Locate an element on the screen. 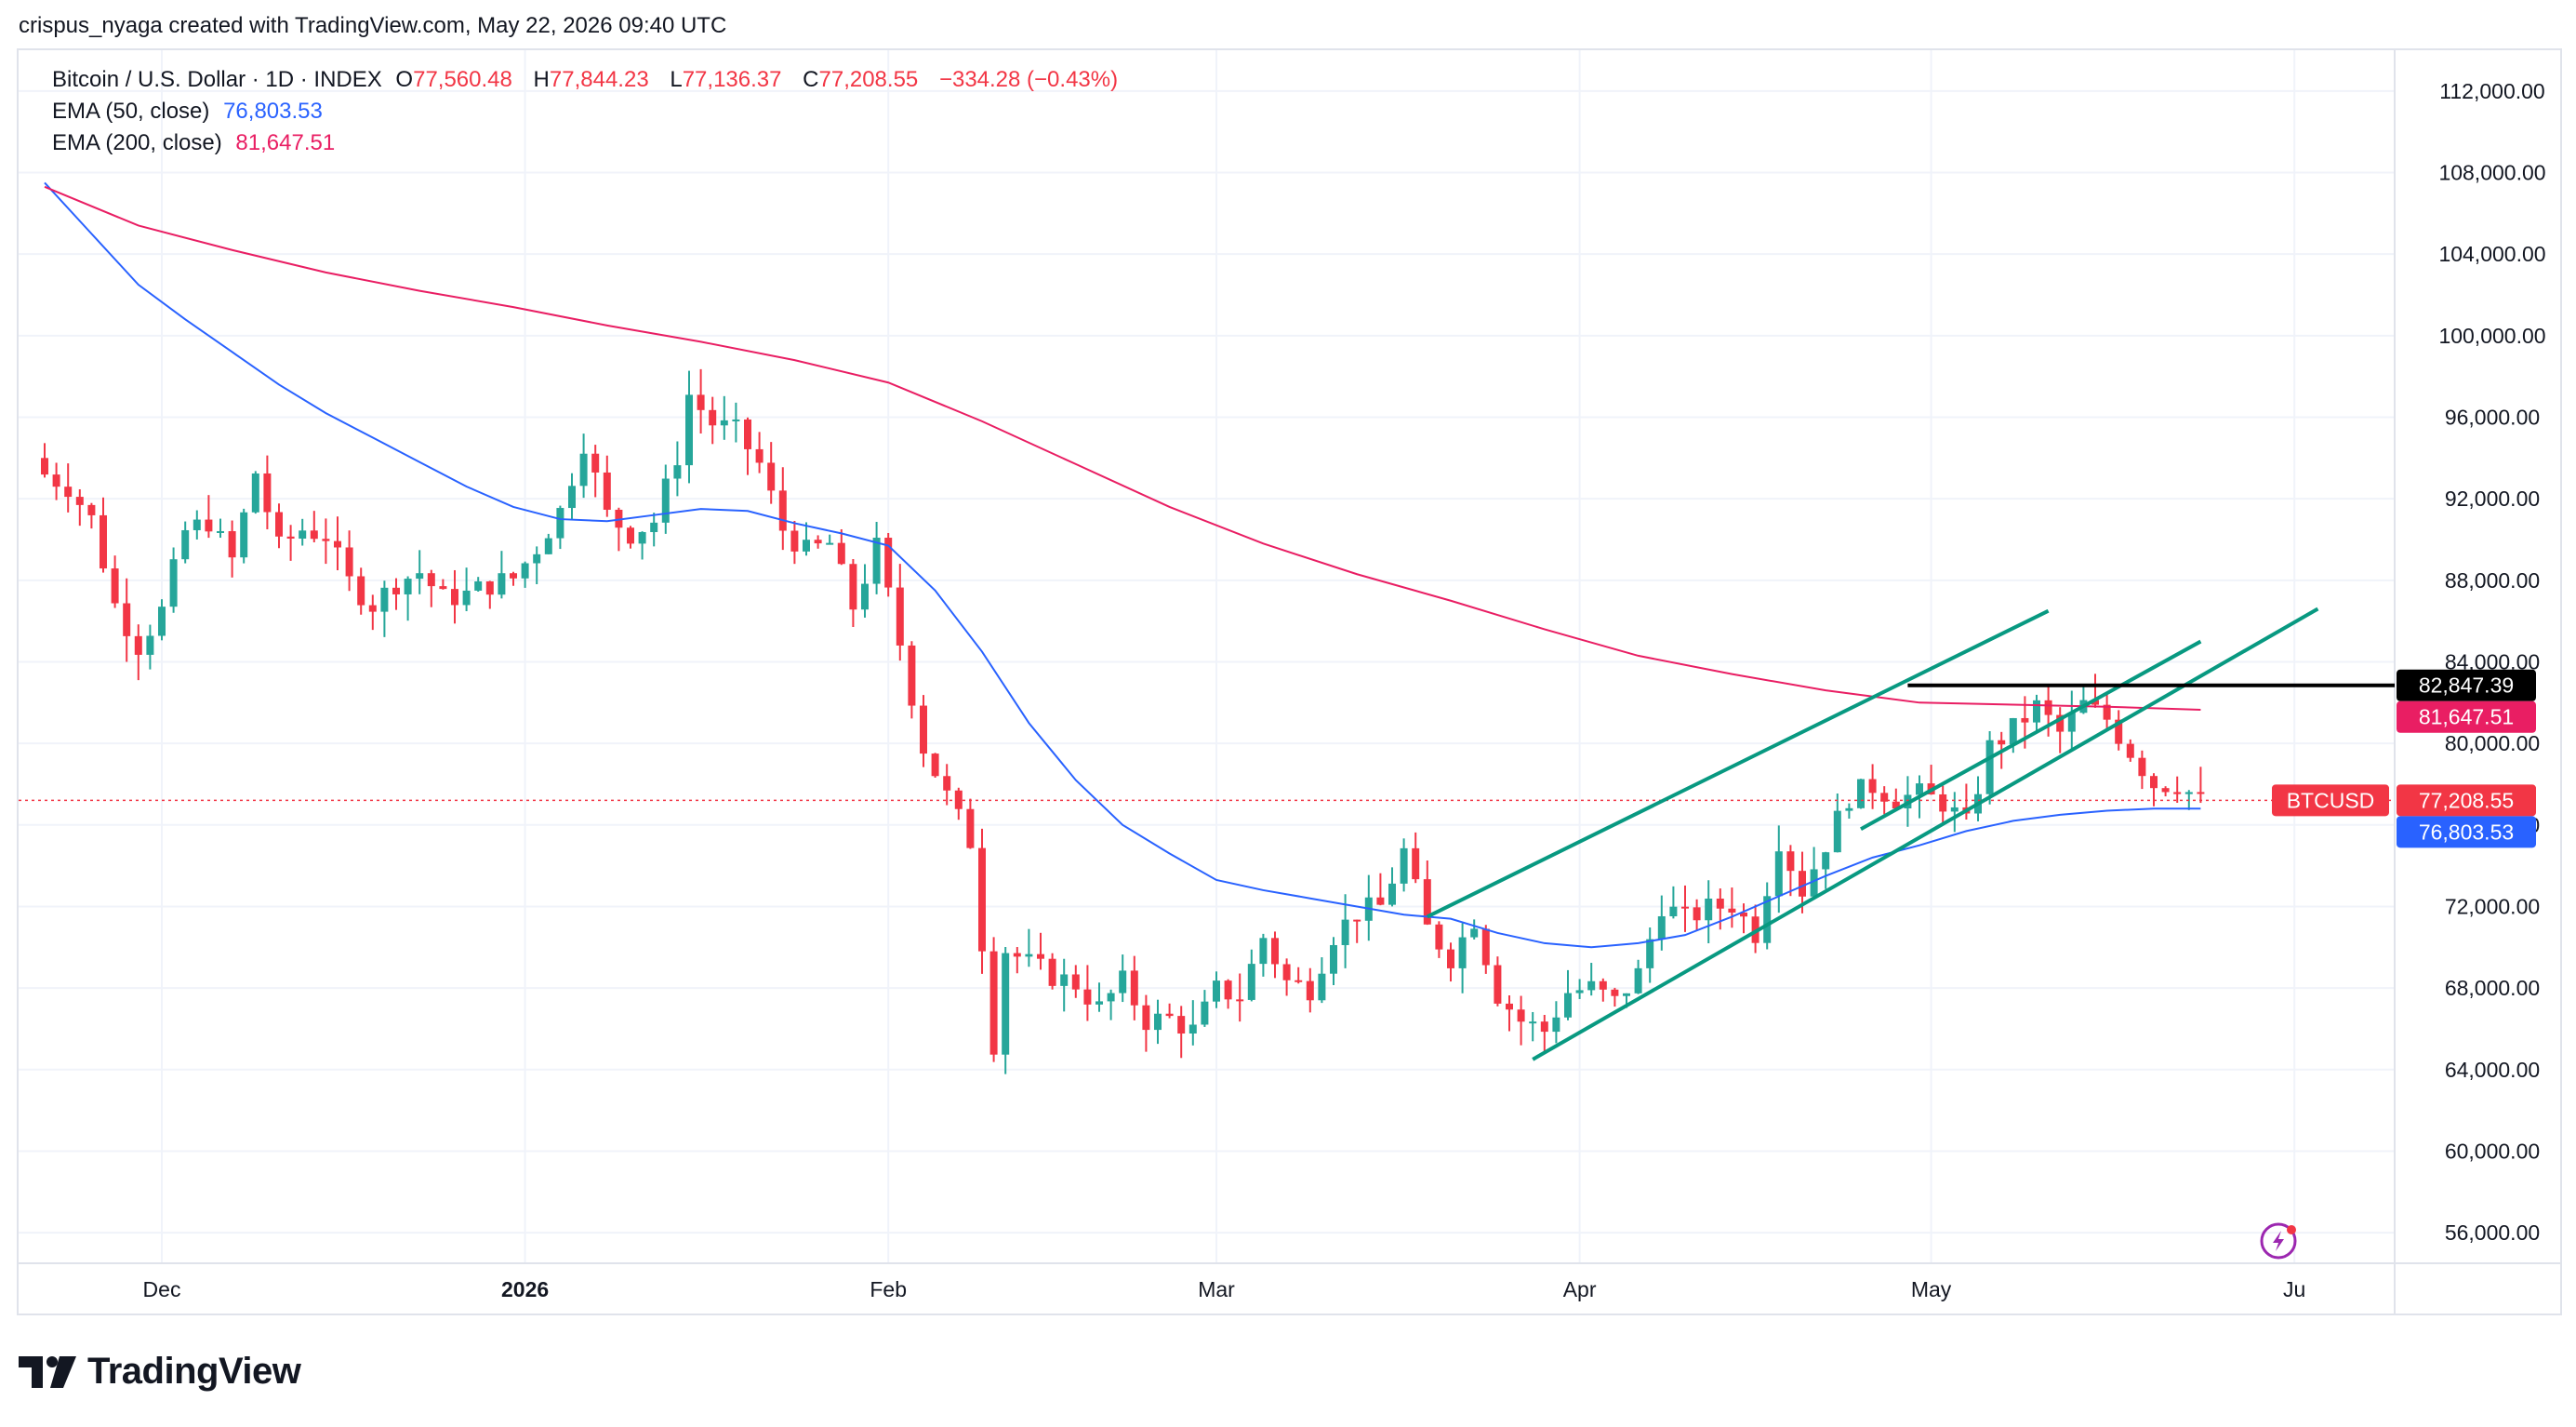  legend-ema200-row: EMA (200, close) 81,647.51 is located at coordinates (197, 143).